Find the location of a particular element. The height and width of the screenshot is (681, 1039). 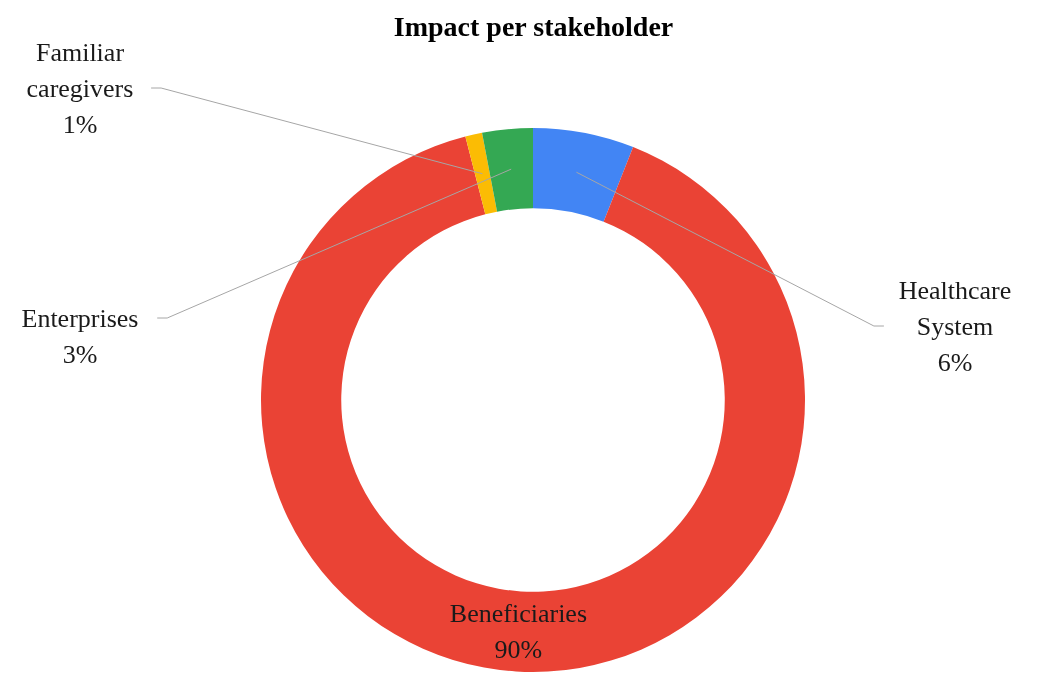

data-label: 6% is located at coordinates (955, 362).